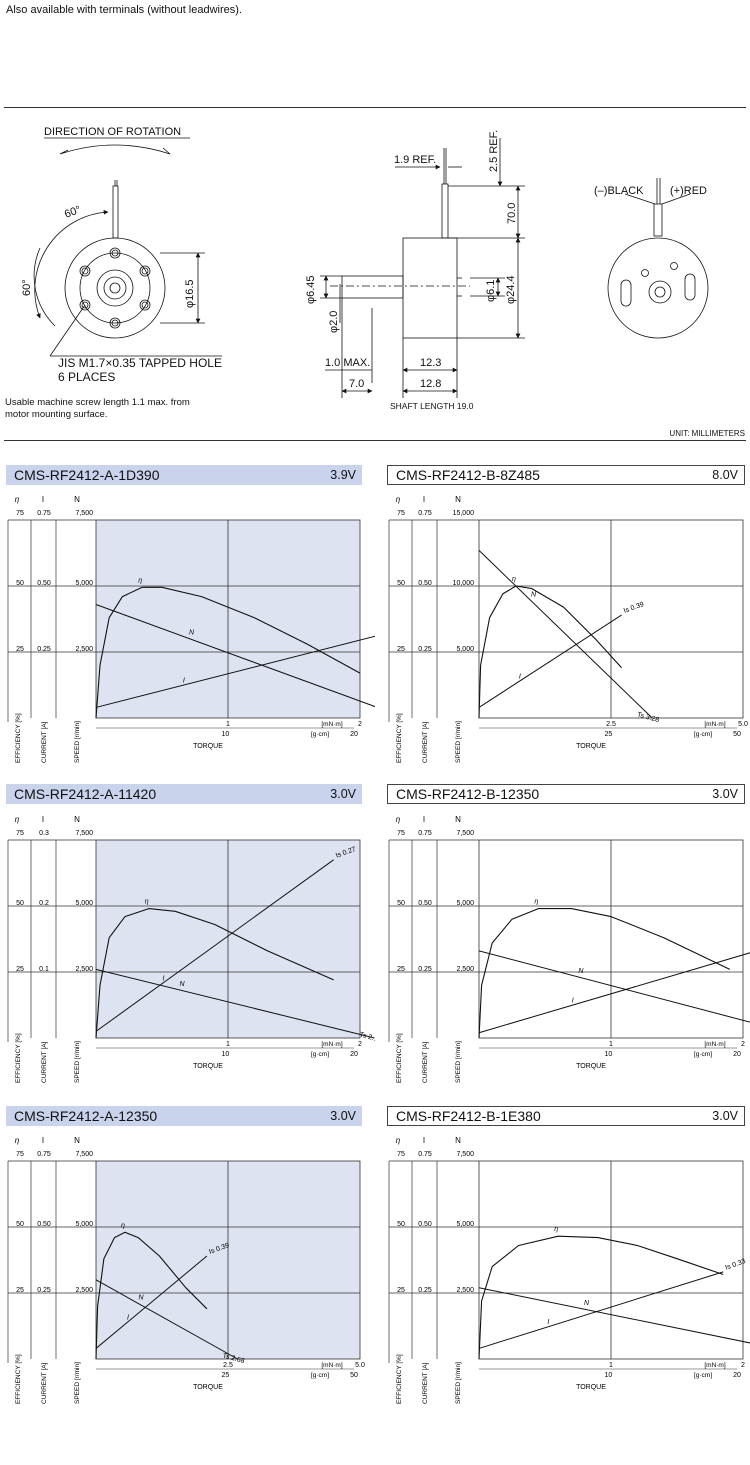  What do you see at coordinates (468, 1116) in the screenshot?
I see `model-name: CMS-RF2412-B-1E380` at bounding box center [468, 1116].